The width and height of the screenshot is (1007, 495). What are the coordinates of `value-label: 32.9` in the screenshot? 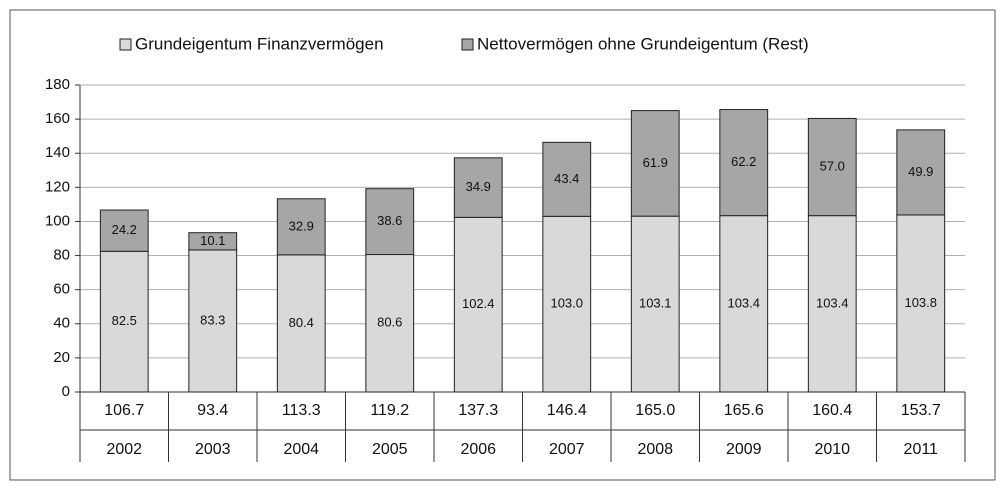 It's located at (301, 225).